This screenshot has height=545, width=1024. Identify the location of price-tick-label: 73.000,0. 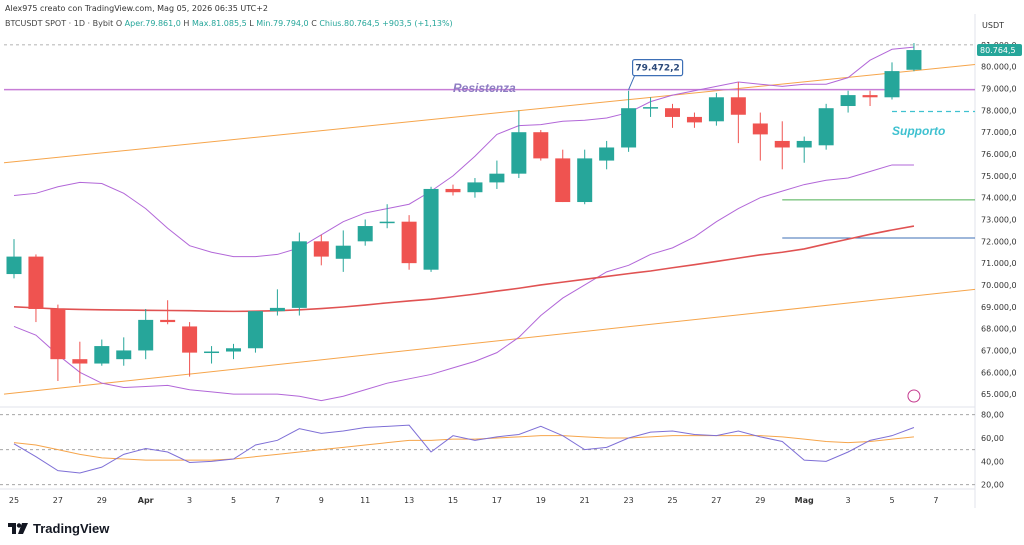
(999, 220).